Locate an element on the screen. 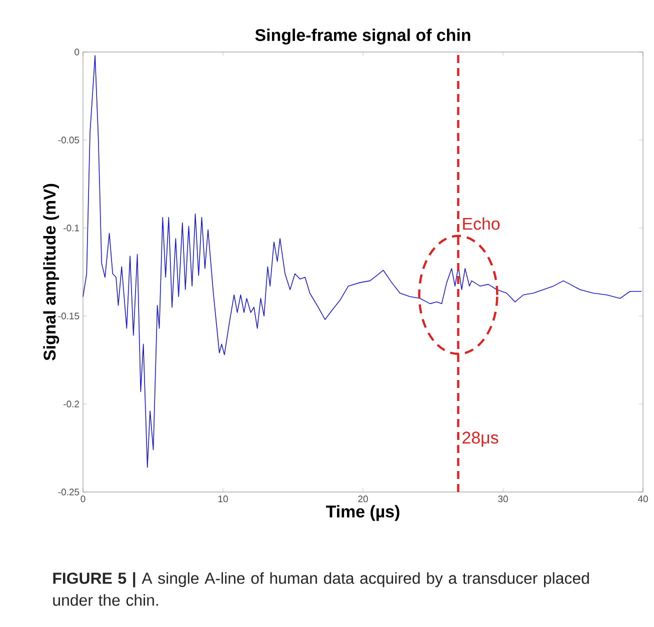 The image size is (654, 627). y-tick-label: -0.25 is located at coordinates (69, 492).